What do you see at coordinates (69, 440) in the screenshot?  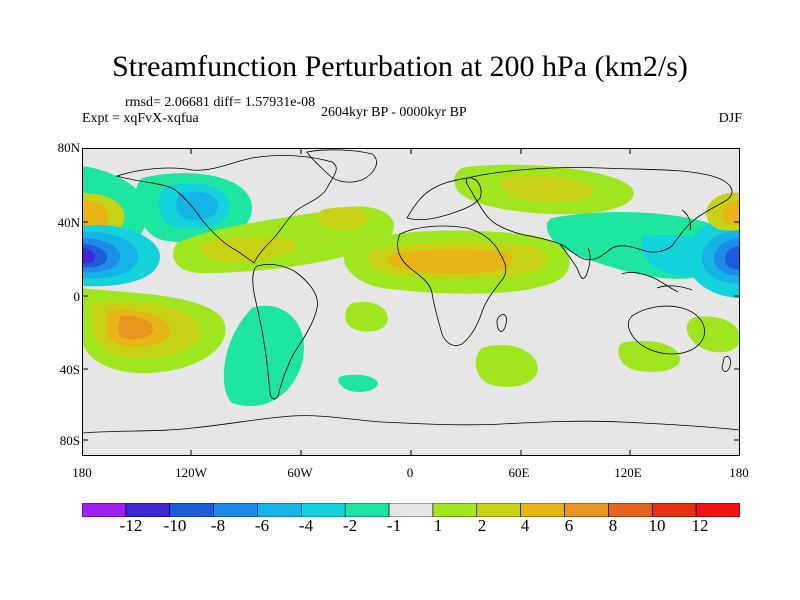 I see `lat-tick-80s: 80S` at bounding box center [69, 440].